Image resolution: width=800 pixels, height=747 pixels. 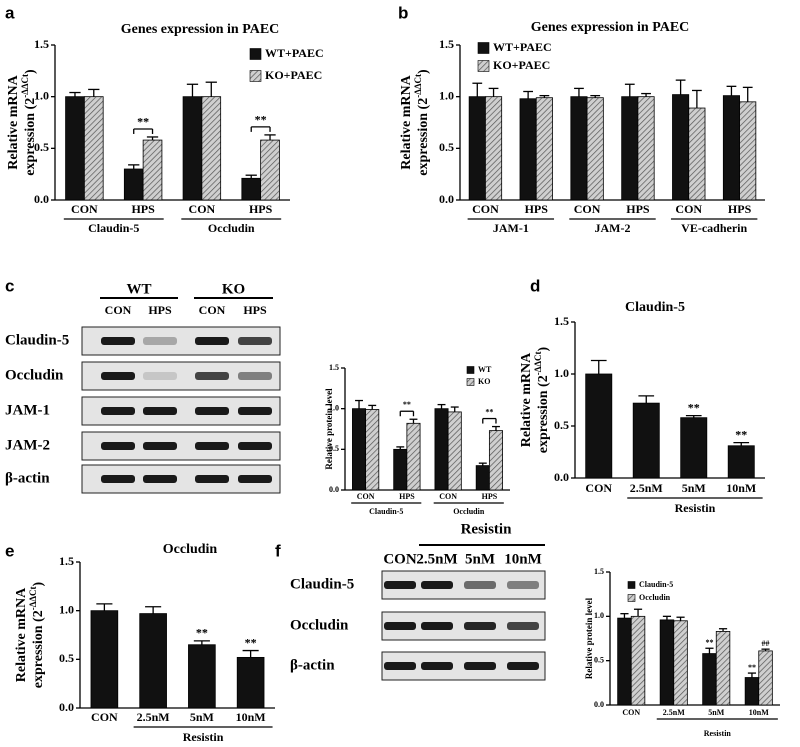 I want to click on y-axis-label-part: ), so click(x=38, y=583).